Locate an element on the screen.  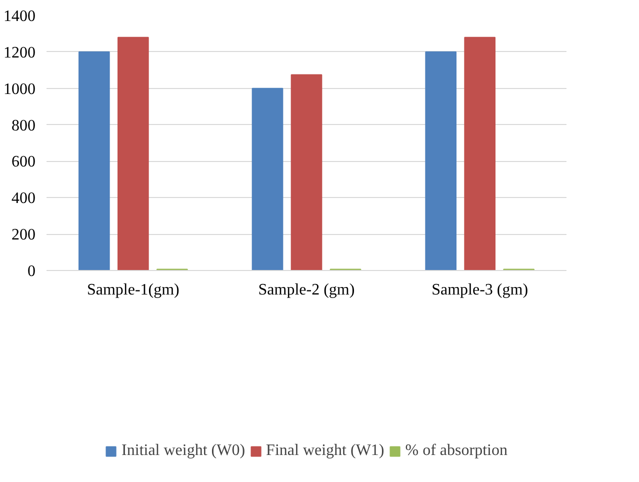
x-tick-label: Sample-2 (gm) is located at coordinates (306, 290).